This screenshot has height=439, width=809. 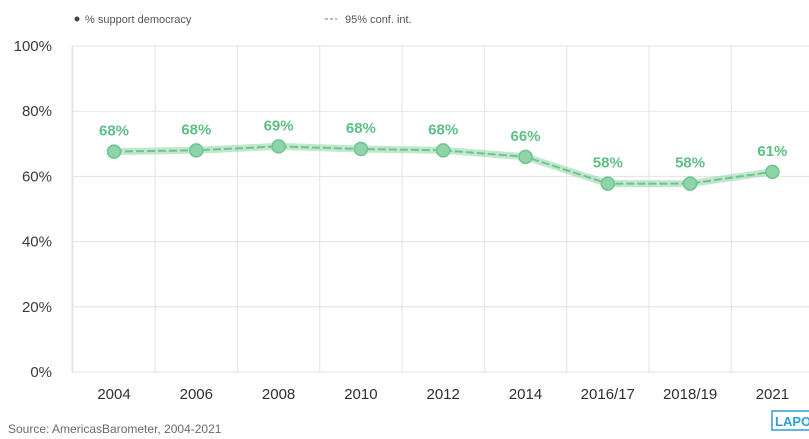 I want to click on legend-label-conf-int: 95% conf. int., so click(x=378, y=20).